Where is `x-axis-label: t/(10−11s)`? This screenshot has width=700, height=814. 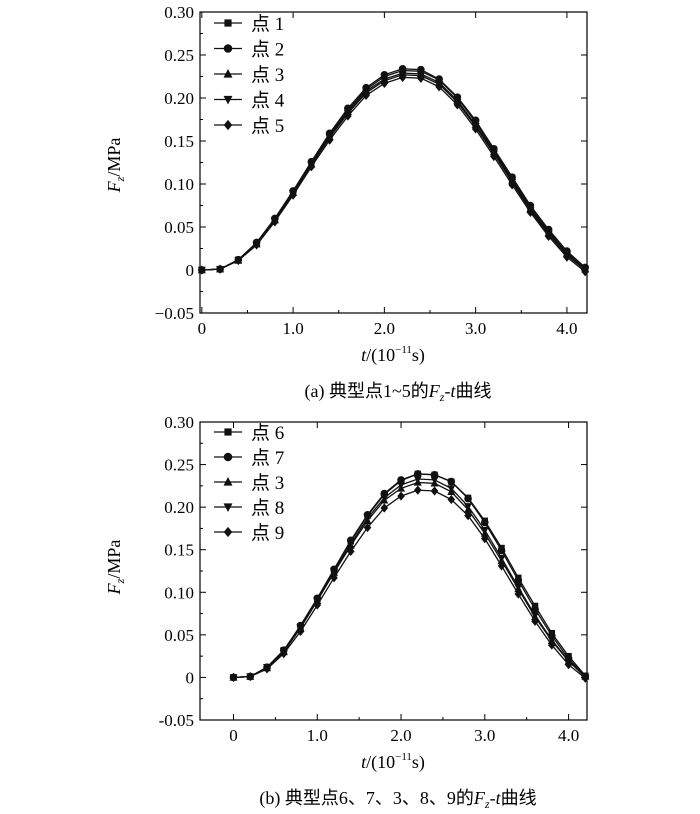
x-axis-label: t/(10−11s) is located at coordinates (393, 355).